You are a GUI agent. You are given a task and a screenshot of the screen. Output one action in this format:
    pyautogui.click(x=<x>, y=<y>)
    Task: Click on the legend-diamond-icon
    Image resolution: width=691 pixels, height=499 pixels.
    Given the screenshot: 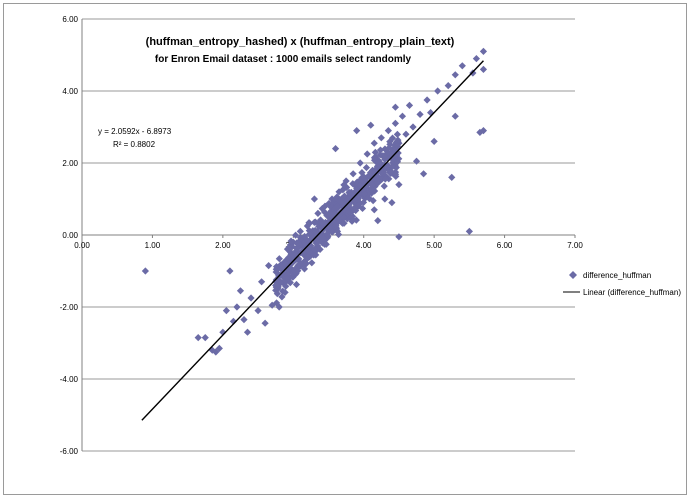 What is the action you would take?
    pyautogui.click(x=573, y=275)
    